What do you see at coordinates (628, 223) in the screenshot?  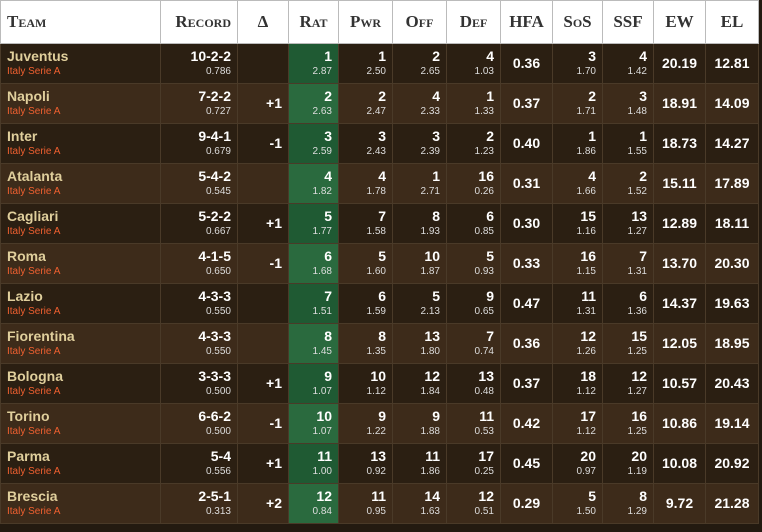 I see `ssf-cell: 13 1.27` at bounding box center [628, 223].